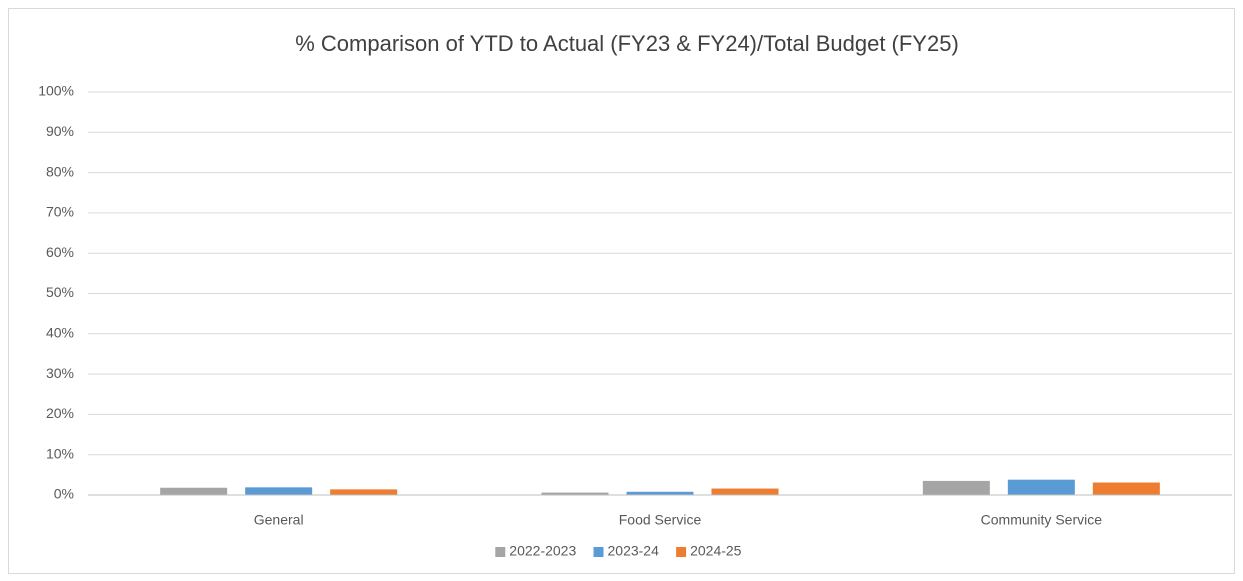  Describe the element at coordinates (56, 91) in the screenshot. I see `y-tick-label: 100%` at that location.